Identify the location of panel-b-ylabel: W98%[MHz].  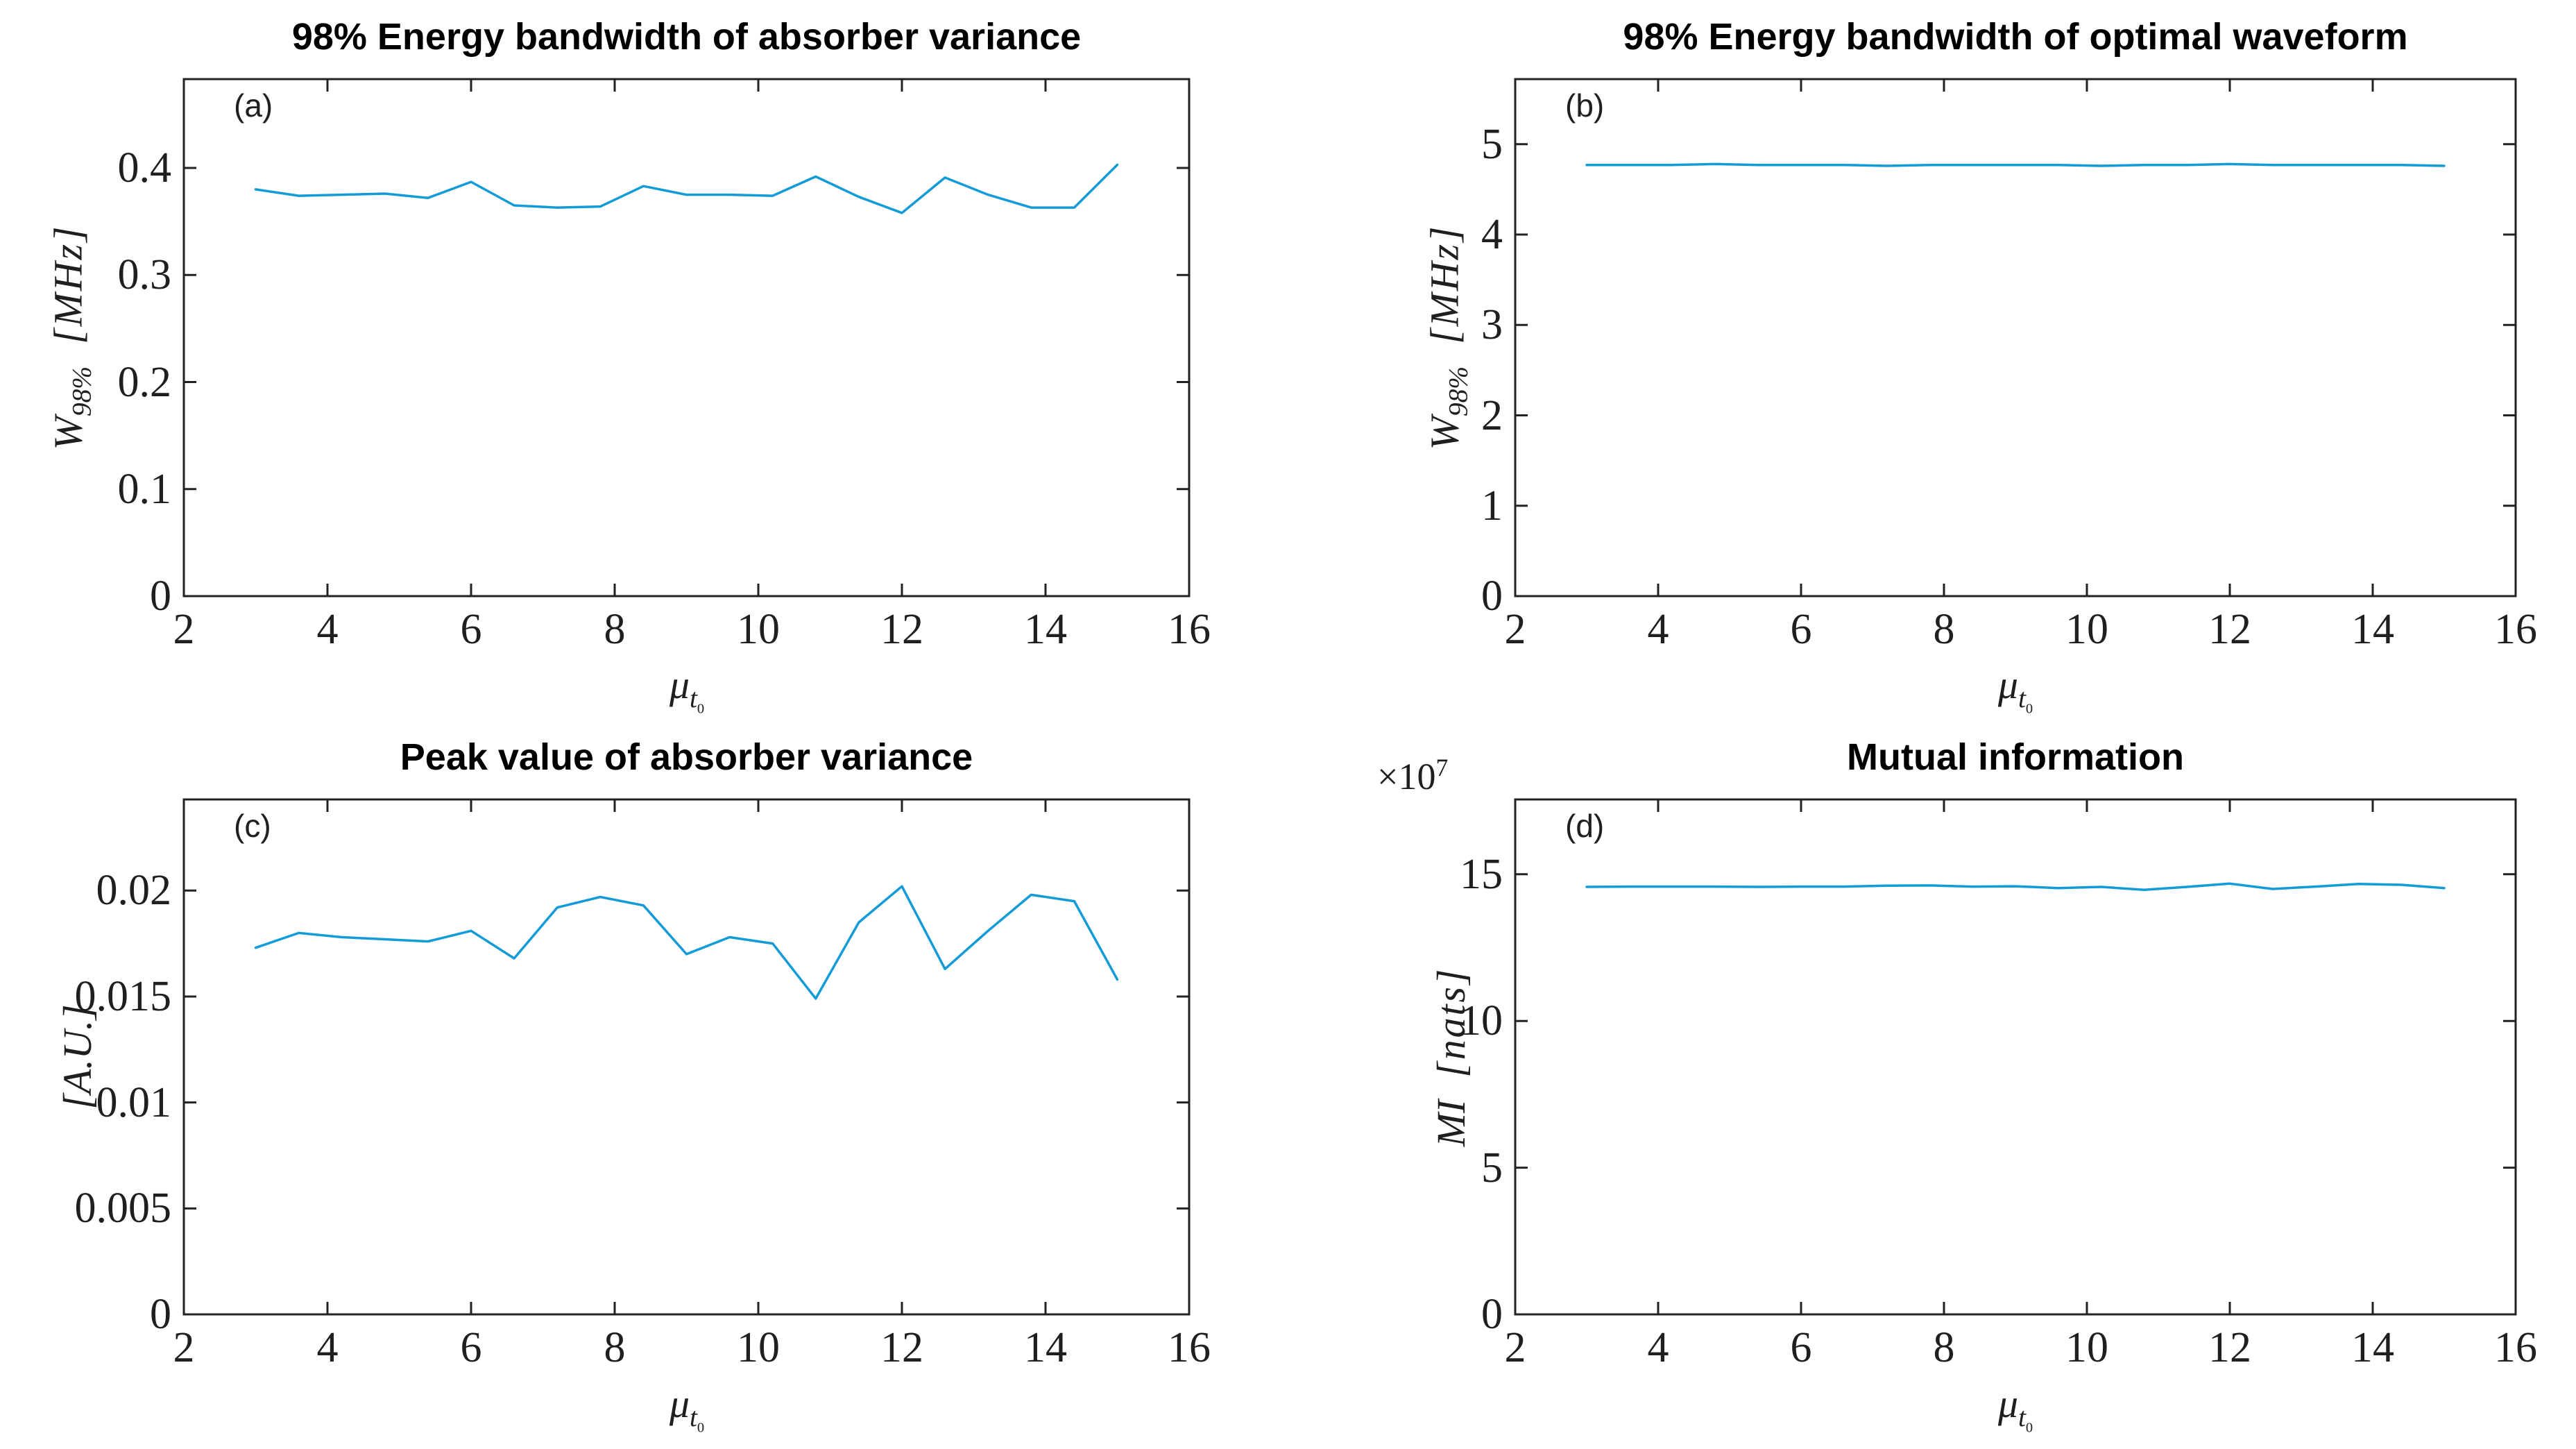
(1448, 337).